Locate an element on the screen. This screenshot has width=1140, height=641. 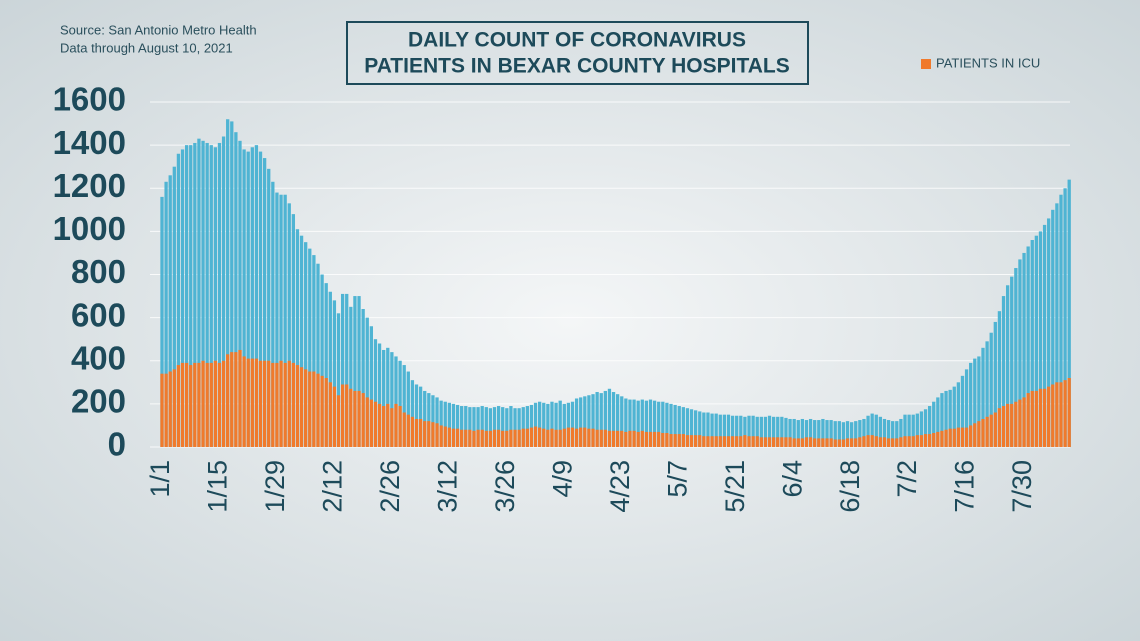
legend-label: PATIENTS IN ICU is located at coordinates (988, 62).